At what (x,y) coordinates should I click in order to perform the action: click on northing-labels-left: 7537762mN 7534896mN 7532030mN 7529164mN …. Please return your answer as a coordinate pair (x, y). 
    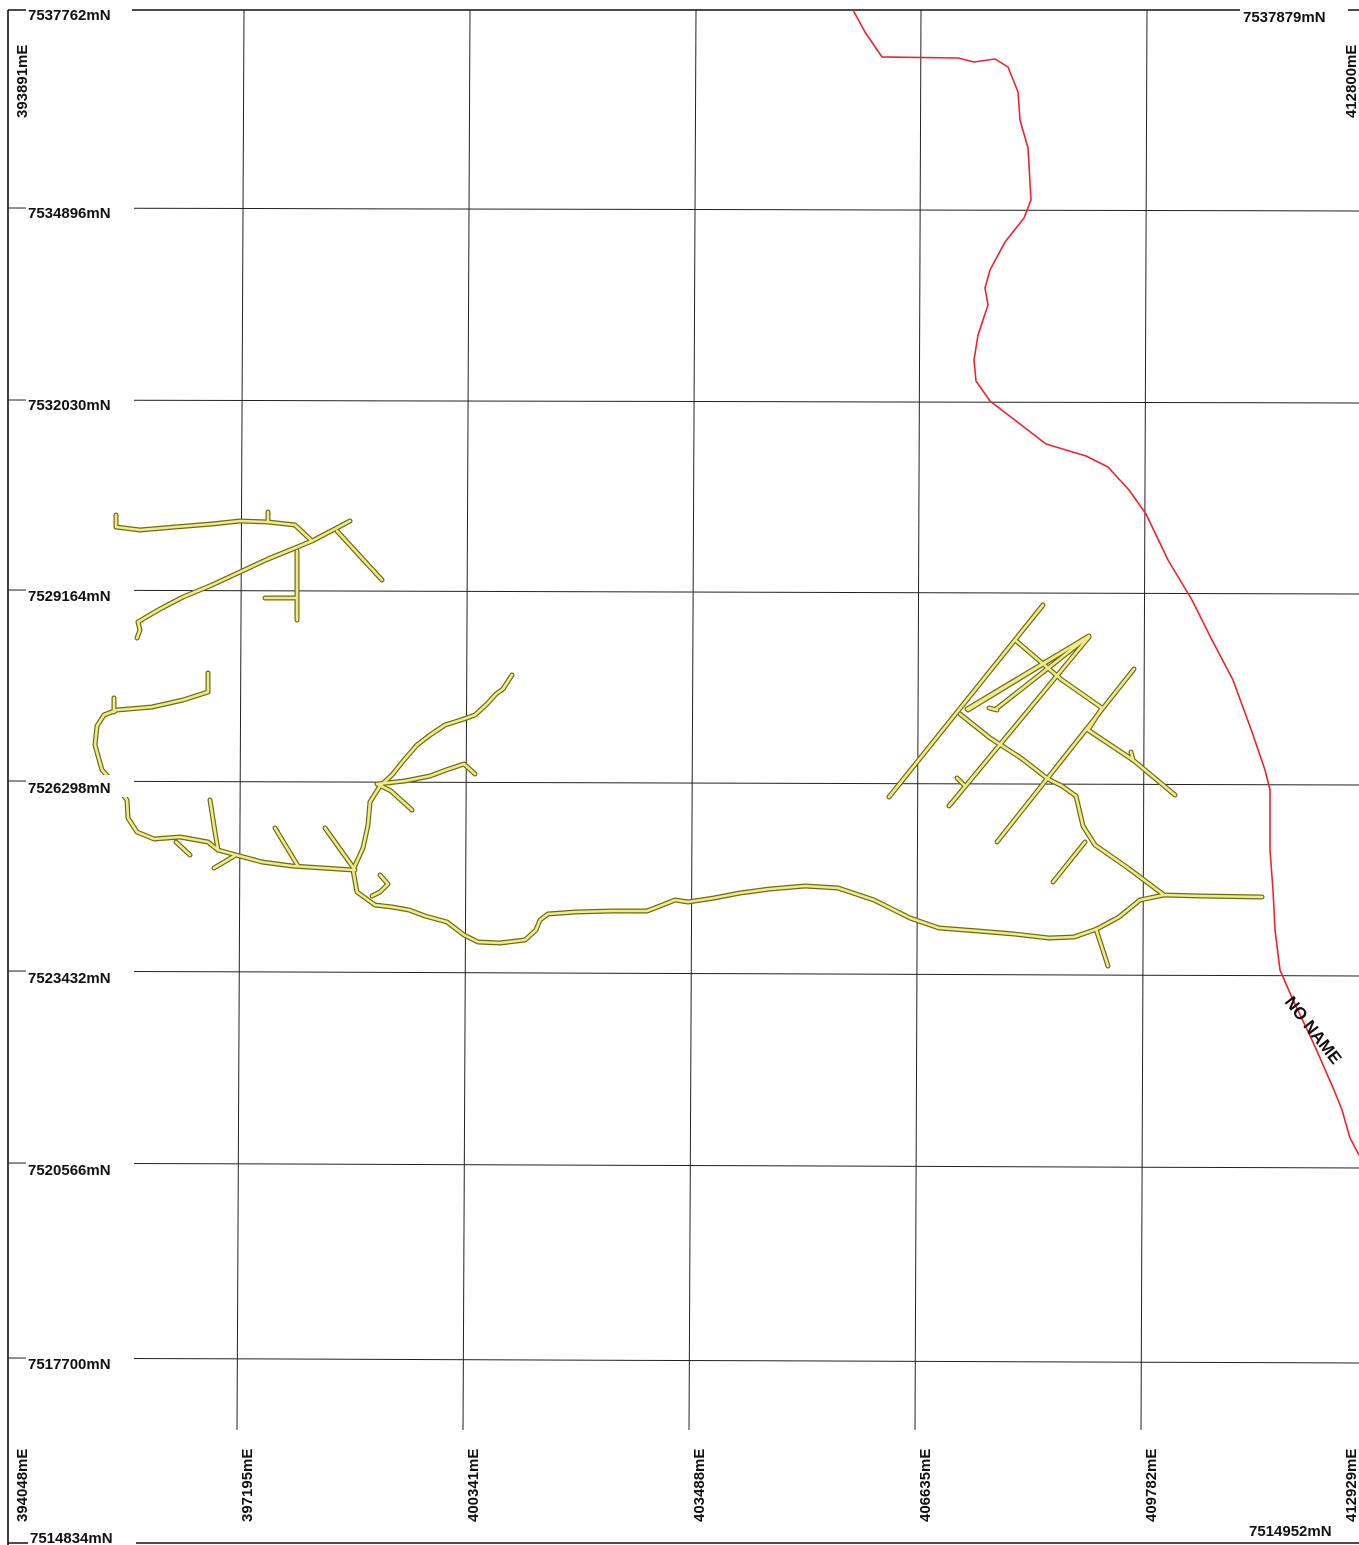
    Looking at the image, I should click on (80, 687).